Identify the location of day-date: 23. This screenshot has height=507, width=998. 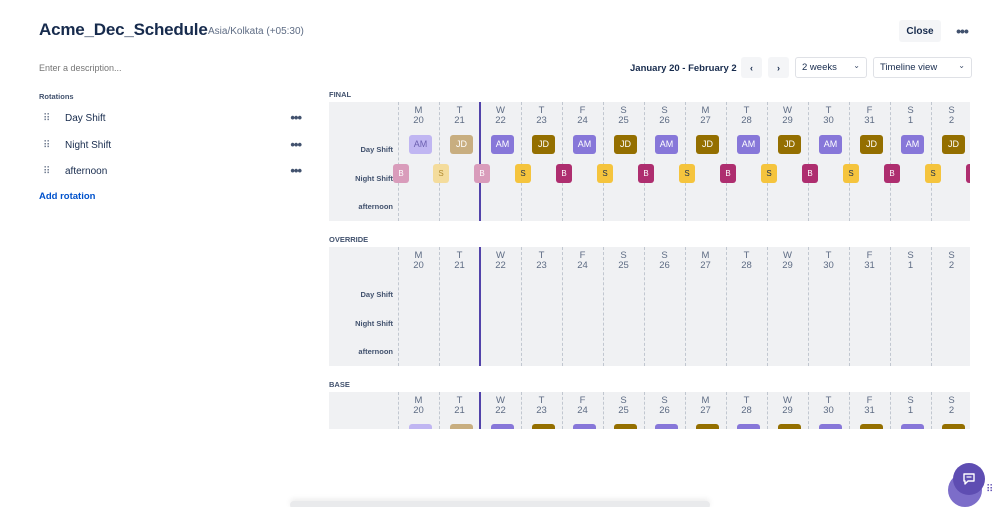
(541, 265).